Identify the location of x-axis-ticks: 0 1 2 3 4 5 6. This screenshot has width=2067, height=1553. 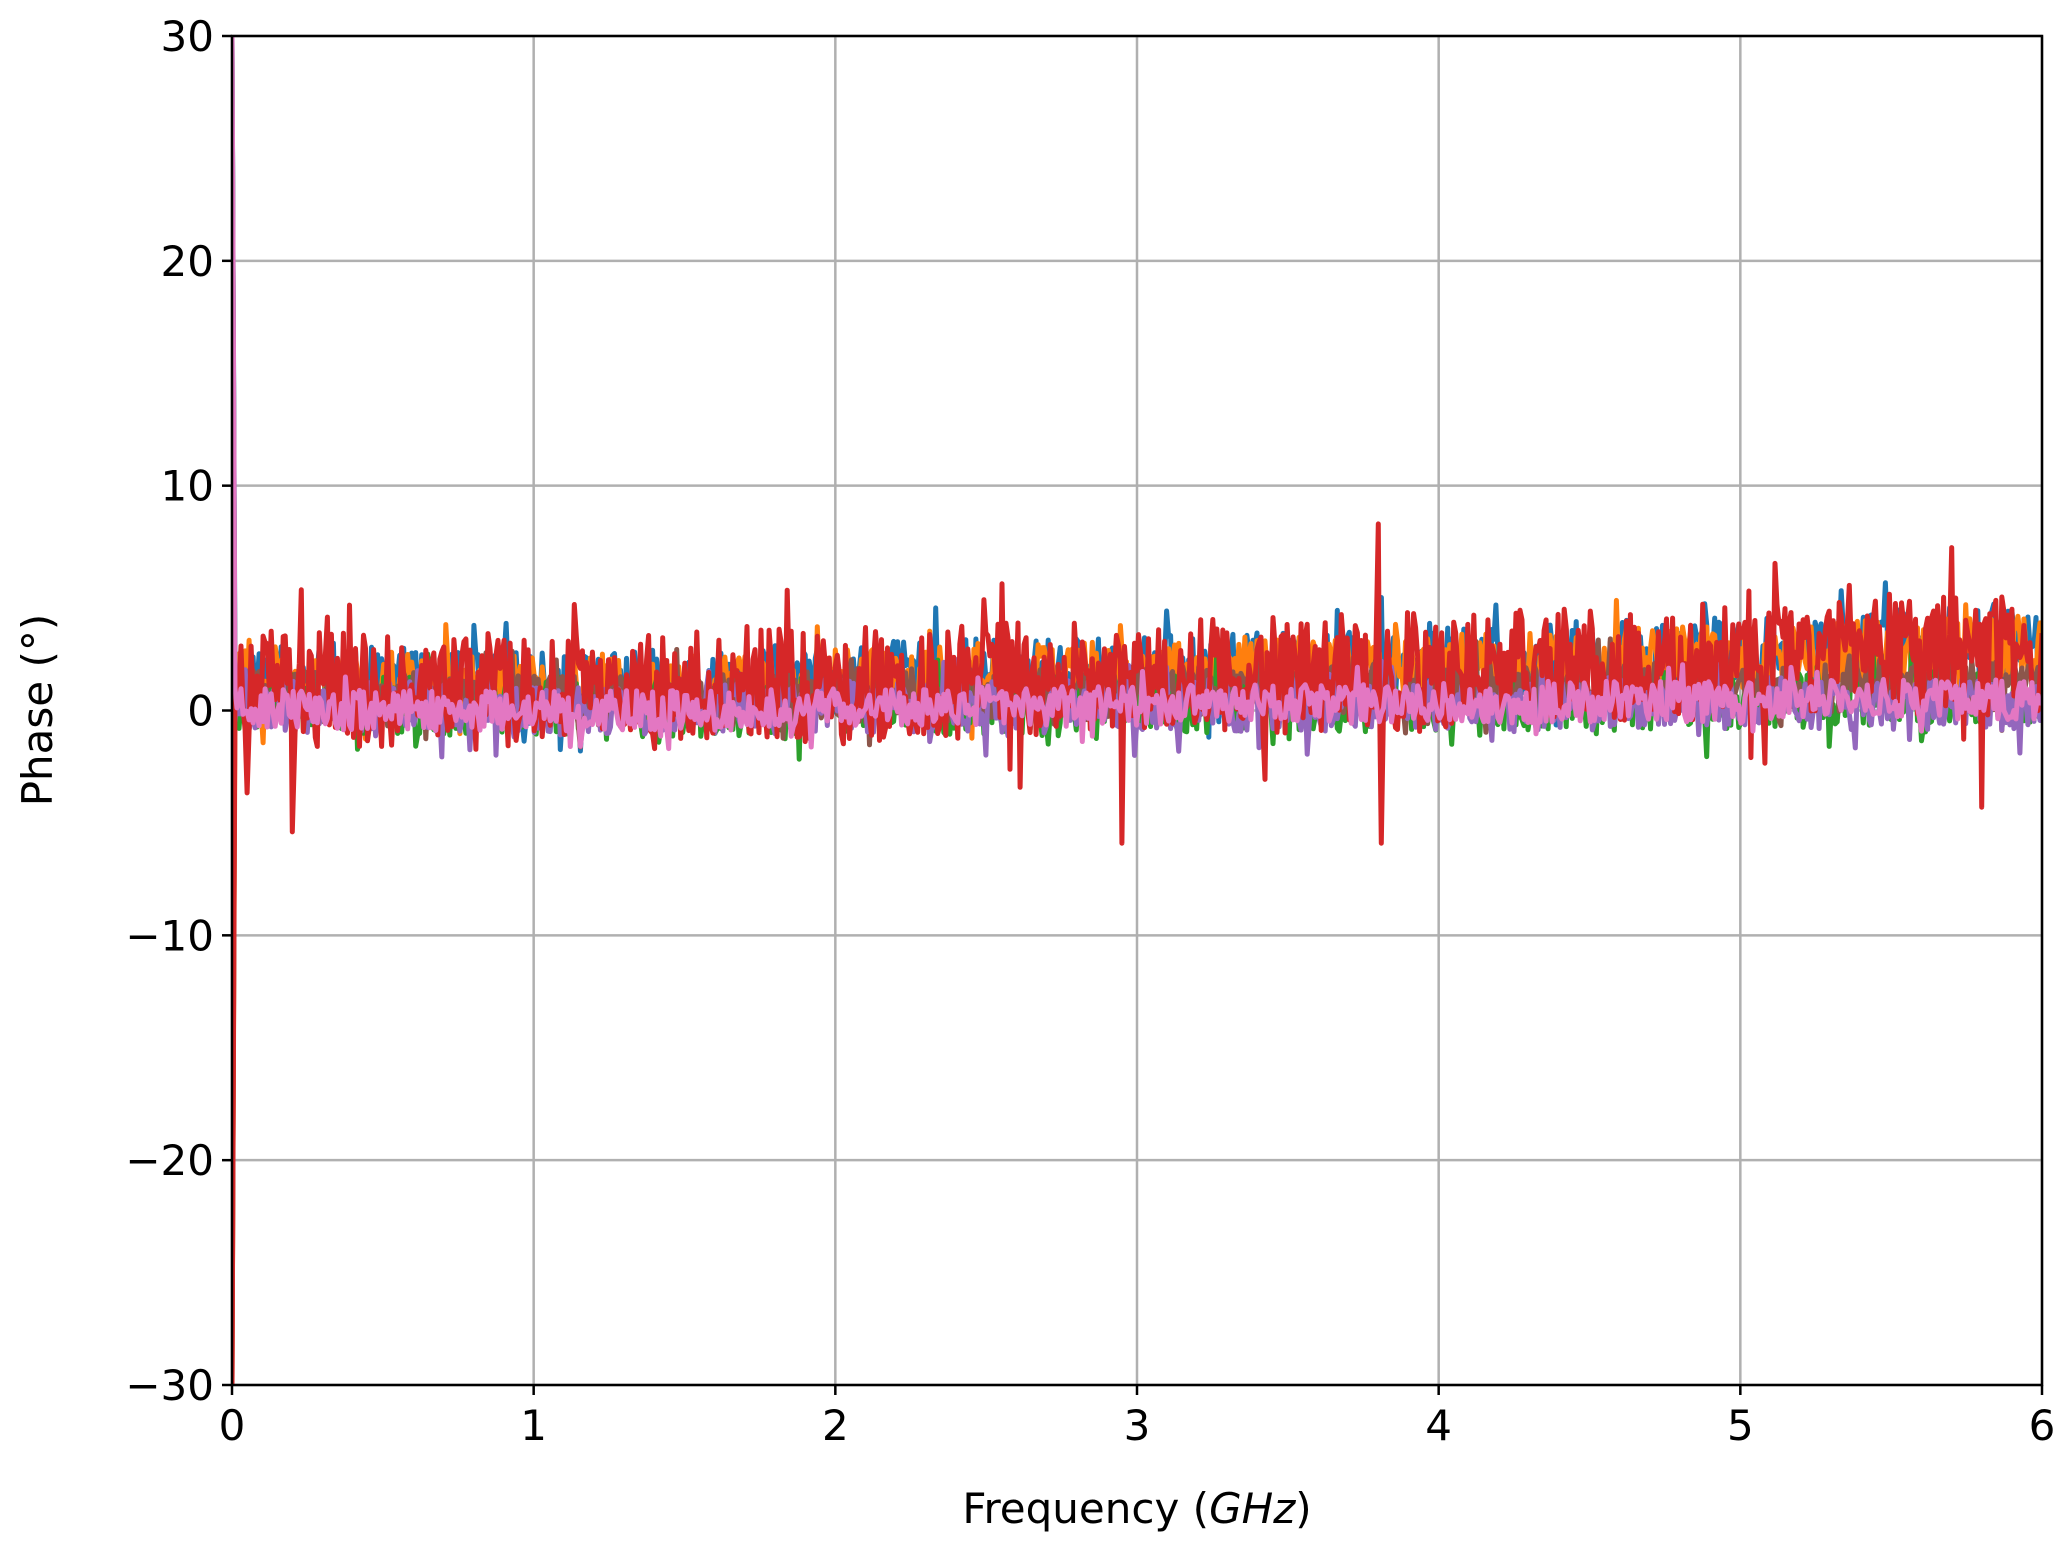
(1137, 1417).